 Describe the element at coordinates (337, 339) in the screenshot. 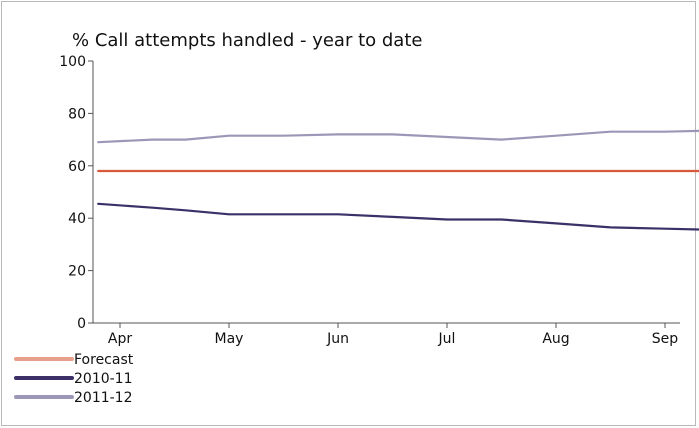

I see `x-tick-label: Jun` at that location.